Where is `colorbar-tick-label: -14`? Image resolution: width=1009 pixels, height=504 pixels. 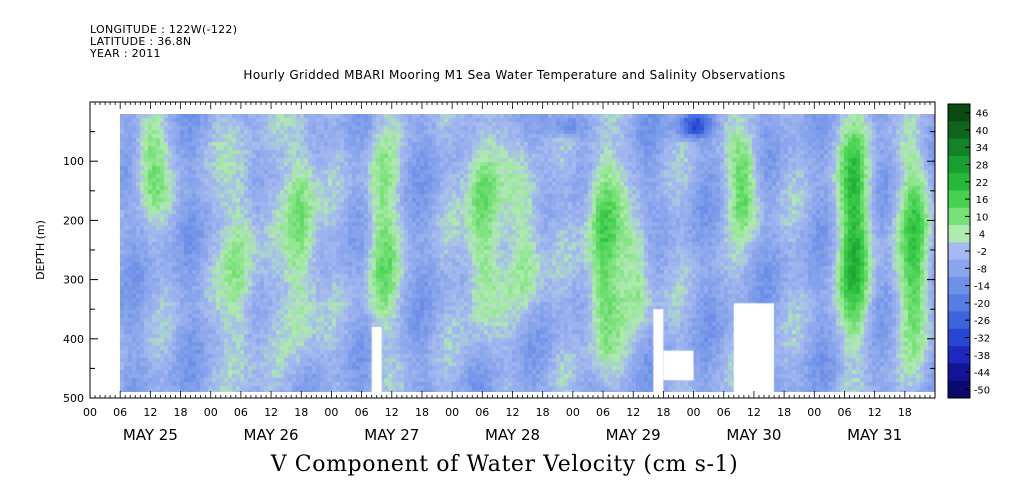 colorbar-tick-label: -14 is located at coordinates (982, 287).